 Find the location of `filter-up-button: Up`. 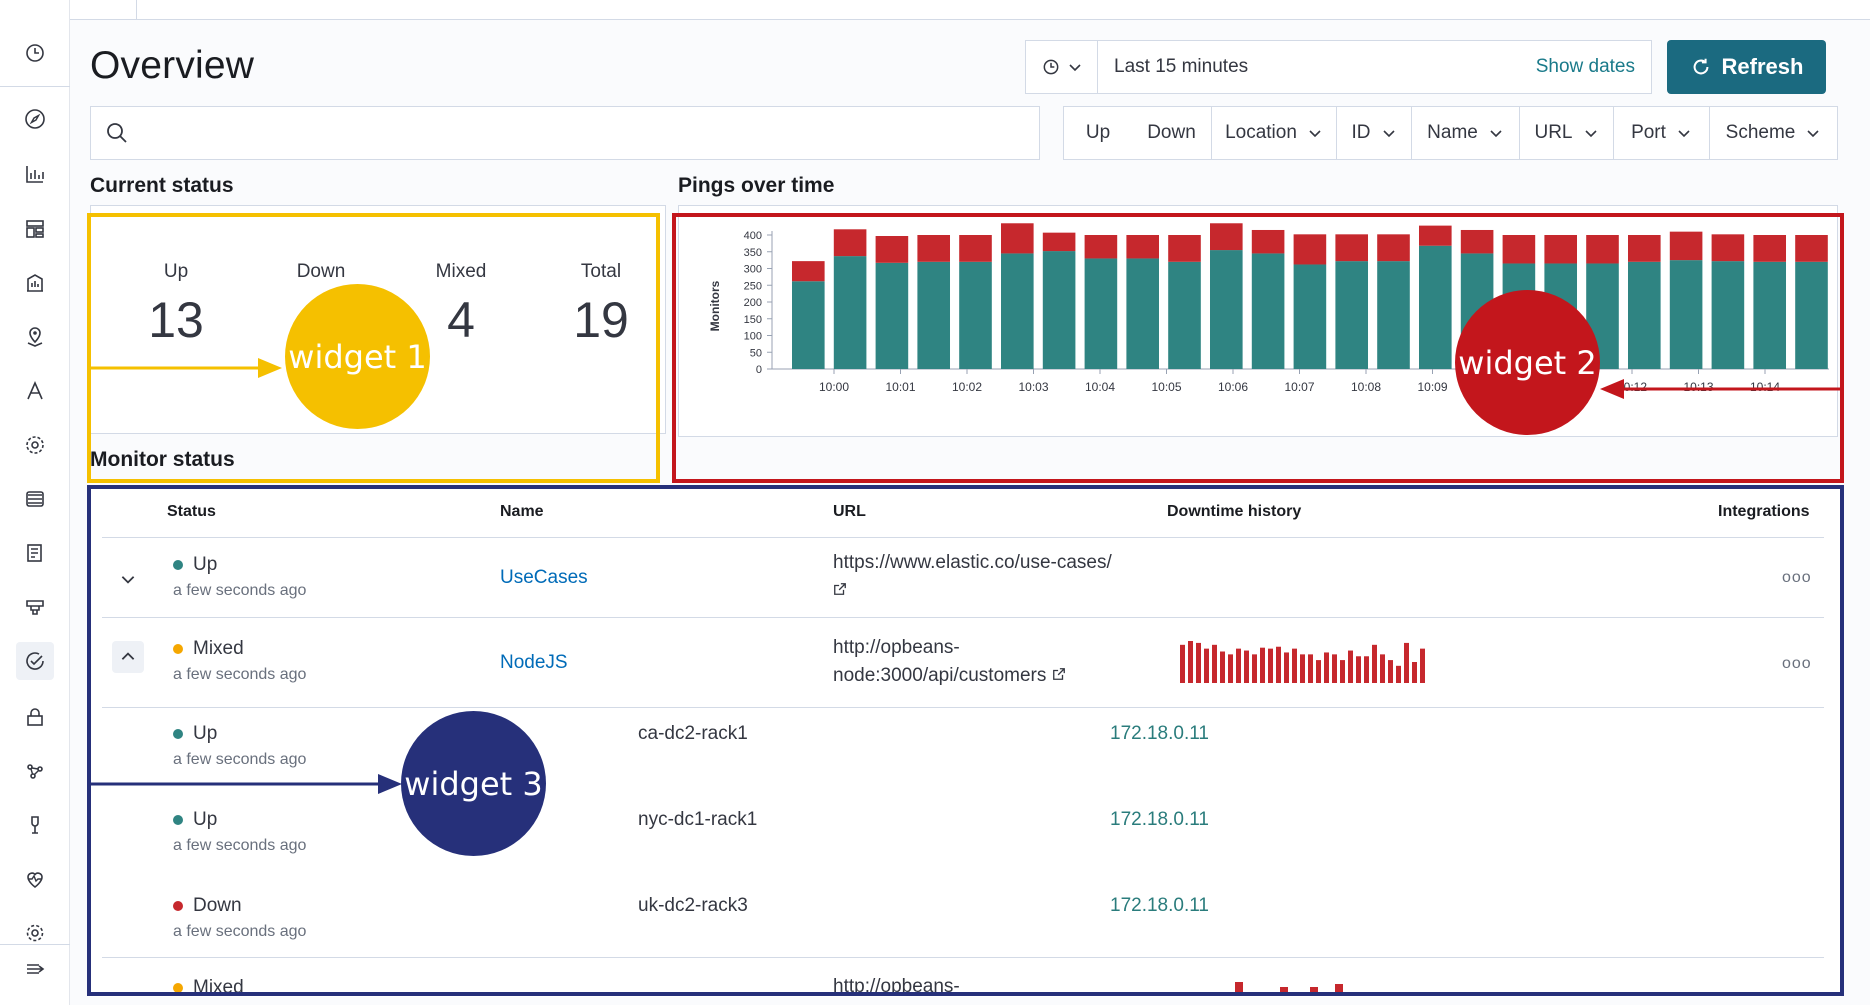

filter-up-button: Up is located at coordinates (1098, 132).